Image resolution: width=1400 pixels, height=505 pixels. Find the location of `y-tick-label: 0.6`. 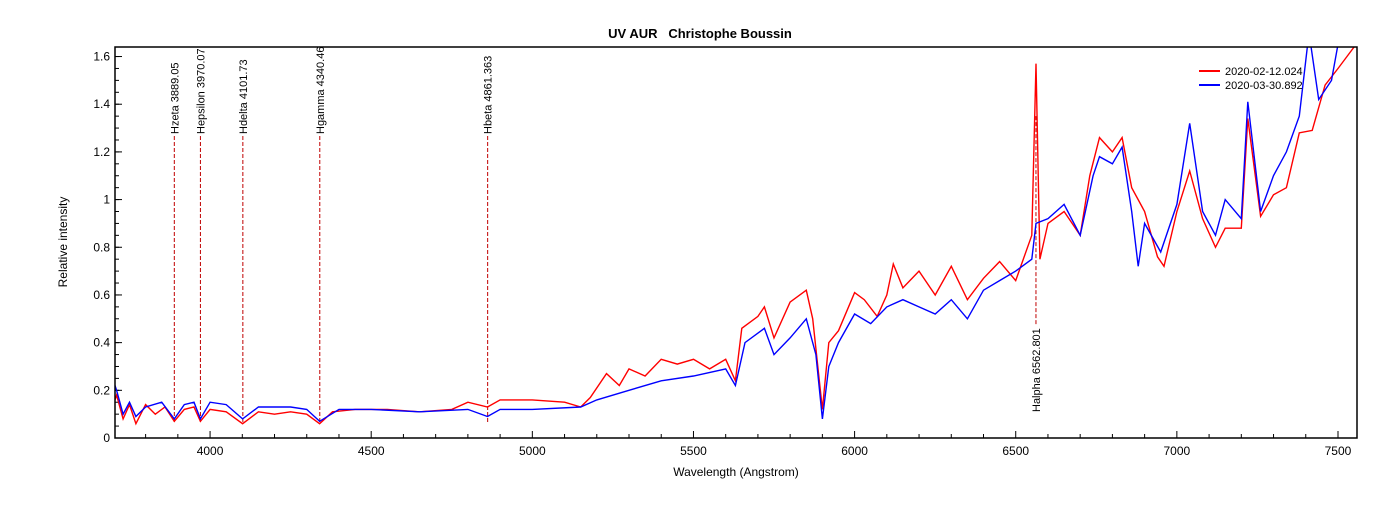

y-tick-label: 0.6 is located at coordinates (101, 295).